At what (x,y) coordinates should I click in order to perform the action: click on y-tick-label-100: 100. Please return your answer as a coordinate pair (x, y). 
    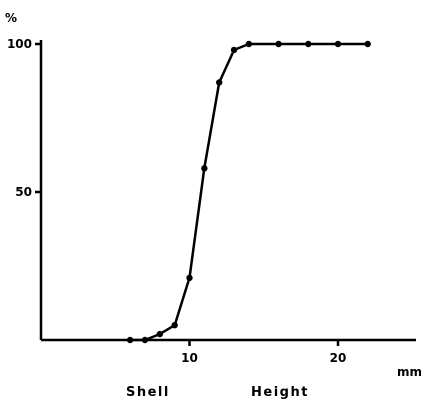
    Looking at the image, I should click on (19, 44).